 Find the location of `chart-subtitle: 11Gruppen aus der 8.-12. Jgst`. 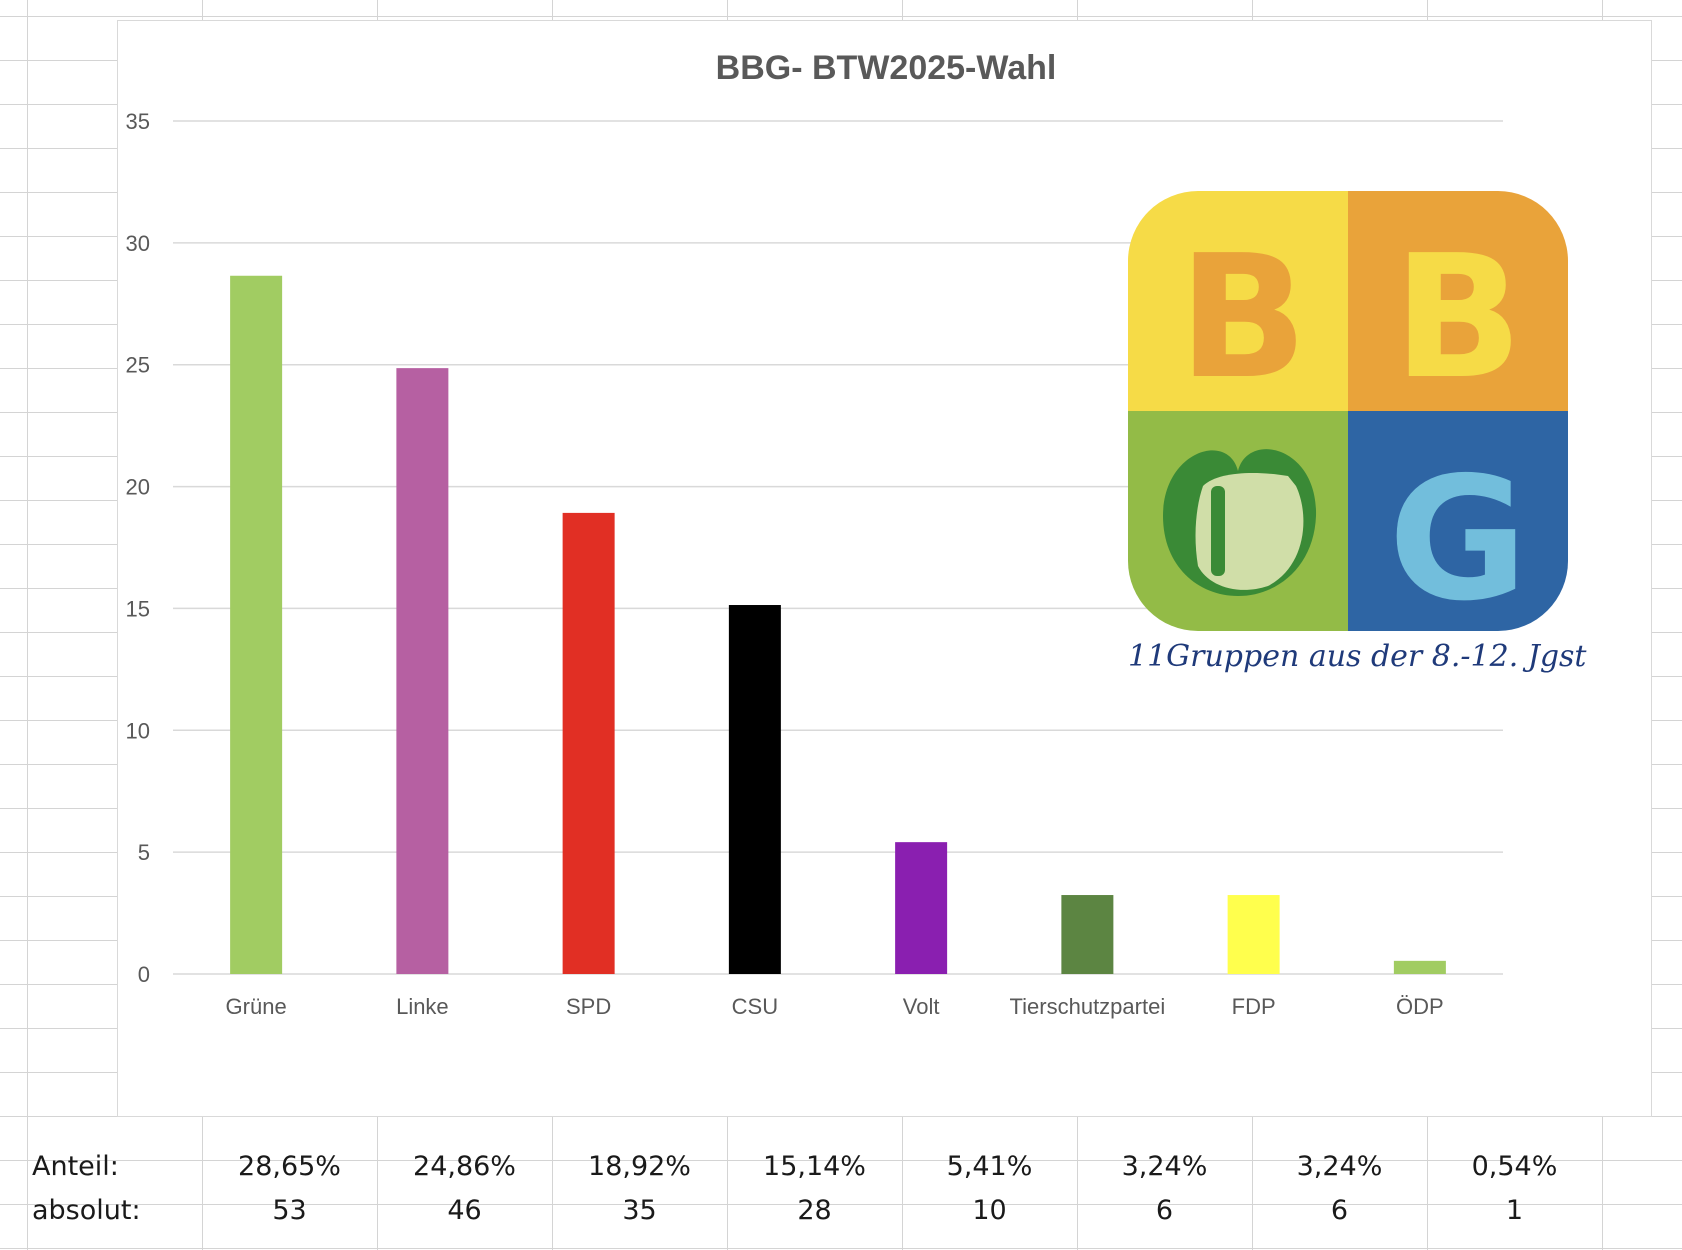

chart-subtitle: 11Gruppen aus der 8.-12. Jgst is located at coordinates (1357, 656).